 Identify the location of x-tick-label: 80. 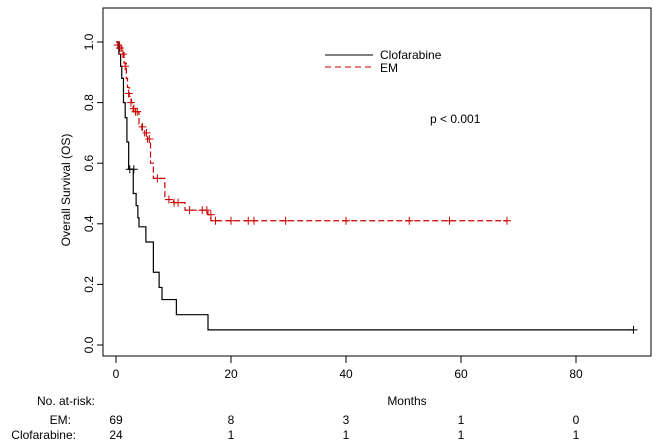
(576, 374).